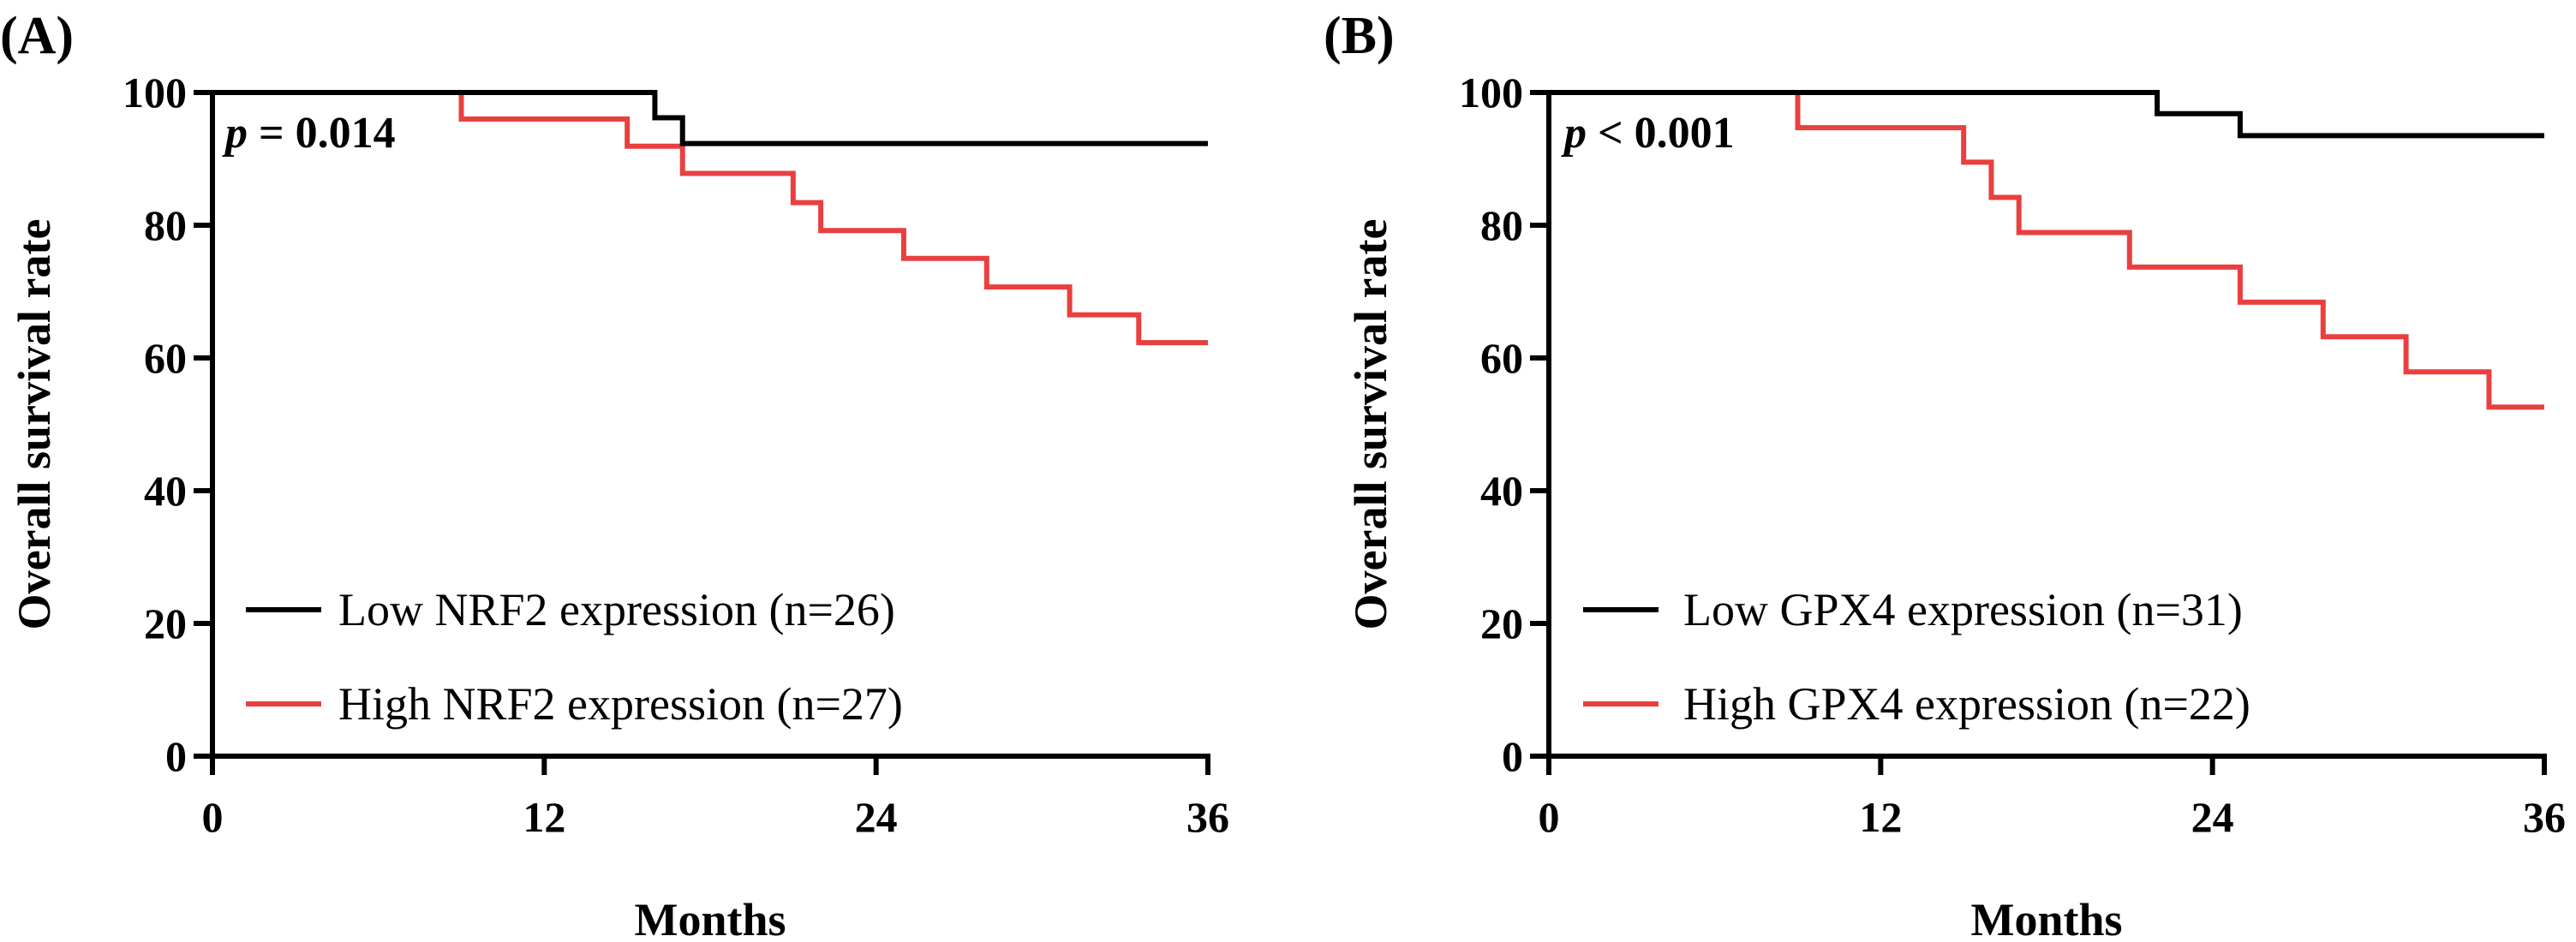 Image resolution: width=2576 pixels, height=942 pixels. I want to click on legend-label: Low GPX4 expression (n=31), so click(1963, 609).